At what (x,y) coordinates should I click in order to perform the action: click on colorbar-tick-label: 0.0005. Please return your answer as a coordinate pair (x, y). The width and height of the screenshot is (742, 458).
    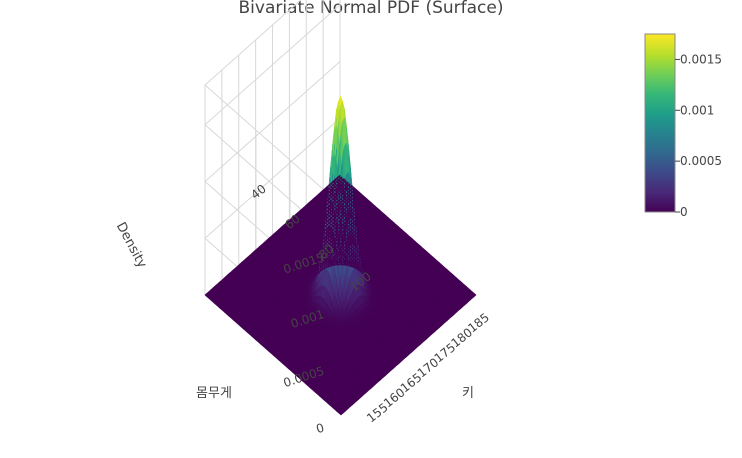
    Looking at the image, I should click on (701, 161).